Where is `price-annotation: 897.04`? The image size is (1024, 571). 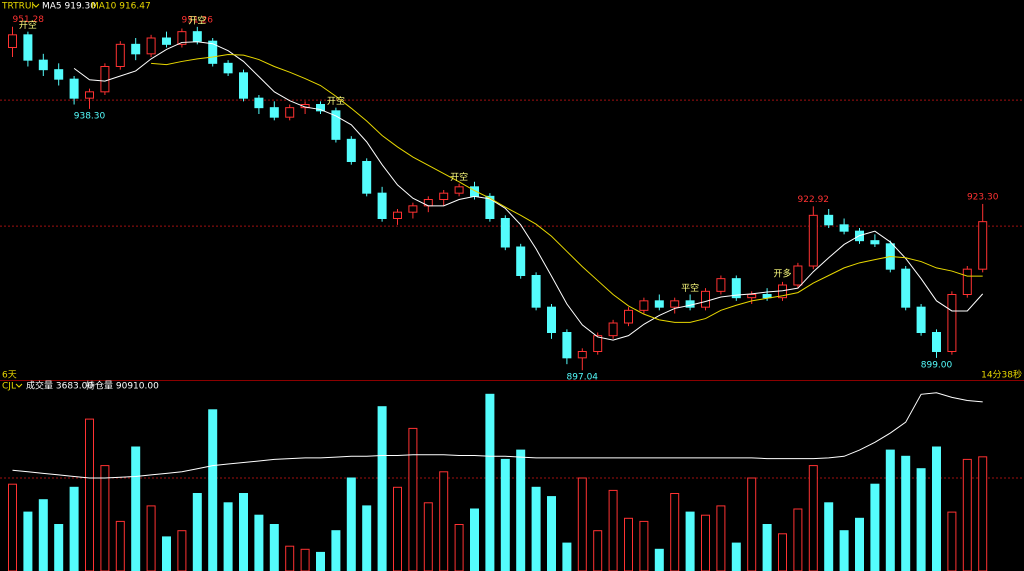
price-annotation: 897.04 is located at coordinates (583, 378).